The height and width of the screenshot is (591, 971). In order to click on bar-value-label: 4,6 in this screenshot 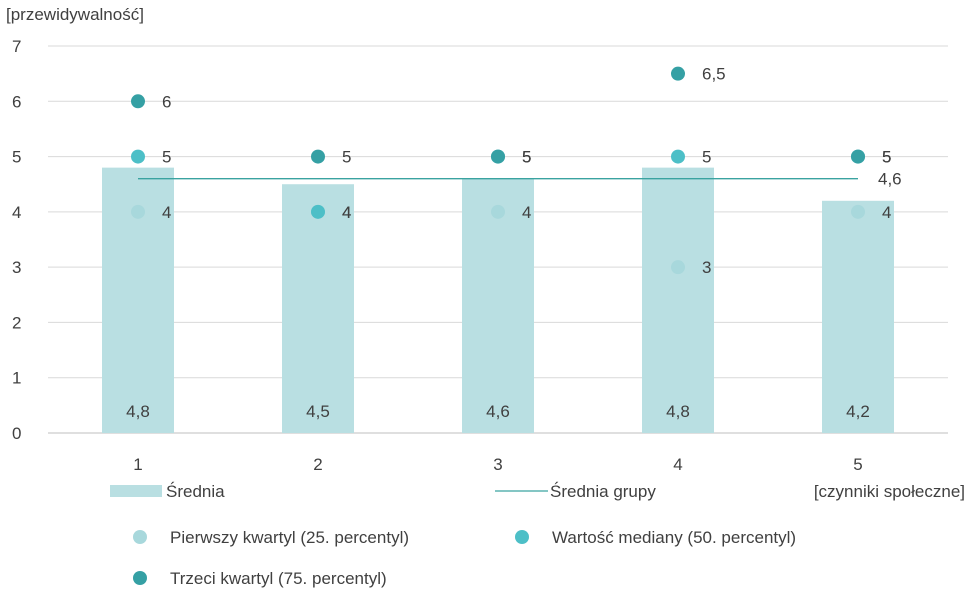, I will do `click(498, 411)`.